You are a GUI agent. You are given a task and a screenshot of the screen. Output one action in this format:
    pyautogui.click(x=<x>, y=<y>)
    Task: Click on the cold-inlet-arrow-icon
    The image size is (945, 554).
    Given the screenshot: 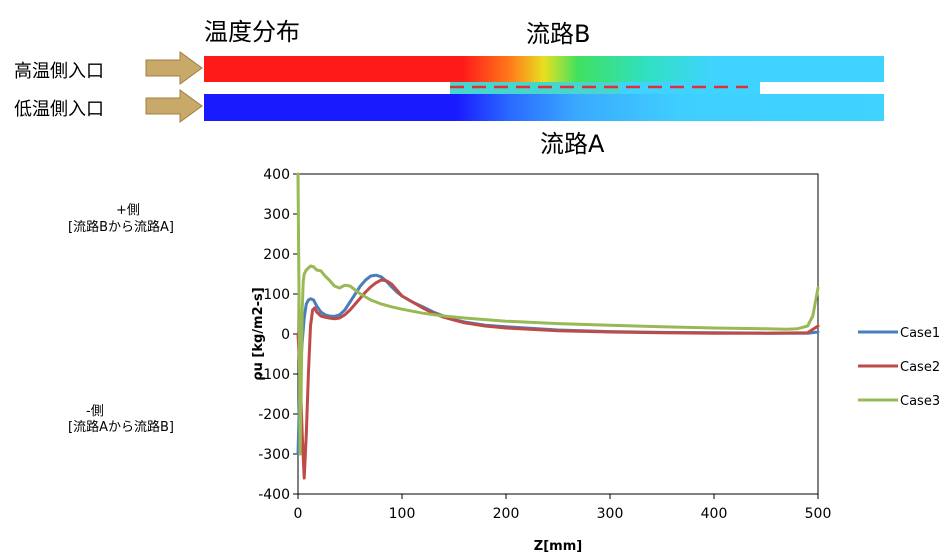 What is the action you would take?
    pyautogui.click(x=174, y=106)
    